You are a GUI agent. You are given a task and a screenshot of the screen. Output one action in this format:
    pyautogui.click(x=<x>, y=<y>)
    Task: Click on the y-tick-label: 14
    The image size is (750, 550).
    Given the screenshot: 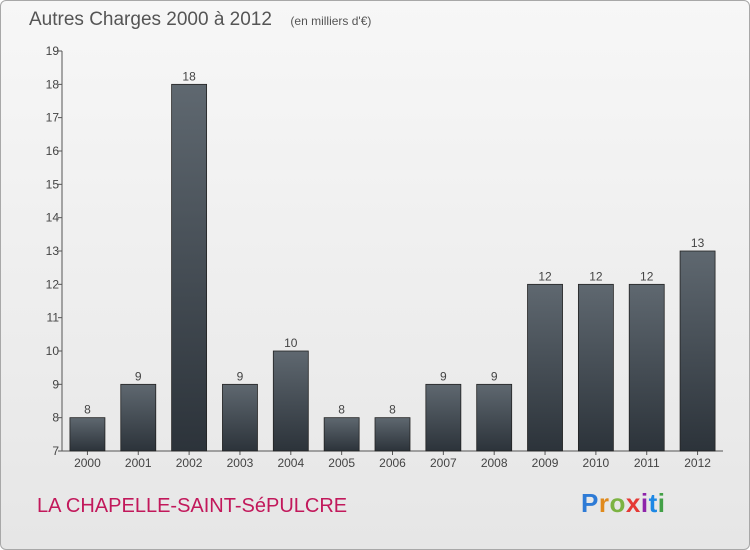 What is the action you would take?
    pyautogui.click(x=53, y=218)
    